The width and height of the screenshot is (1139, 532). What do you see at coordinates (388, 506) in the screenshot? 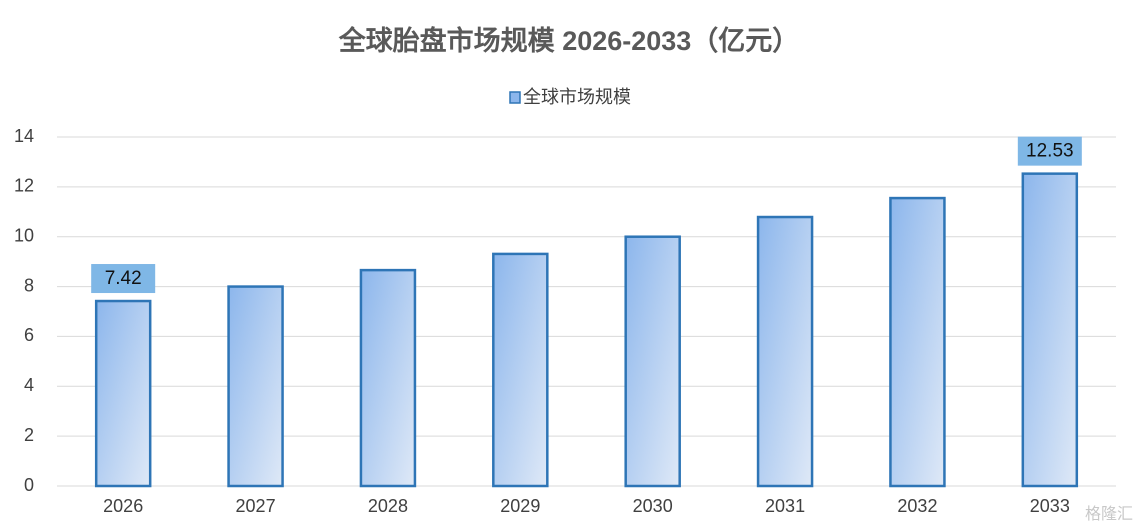
I see `x-tick-label: 2028` at bounding box center [388, 506].